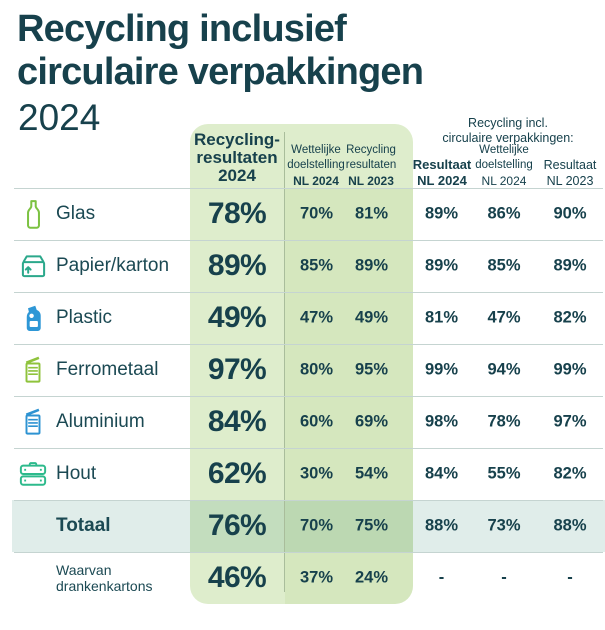 This screenshot has height=630, width=605. I want to click on table-row-ferrometaal: Ferrometaal 97% 80% 95% 99% 94% 99%, so click(302, 370).